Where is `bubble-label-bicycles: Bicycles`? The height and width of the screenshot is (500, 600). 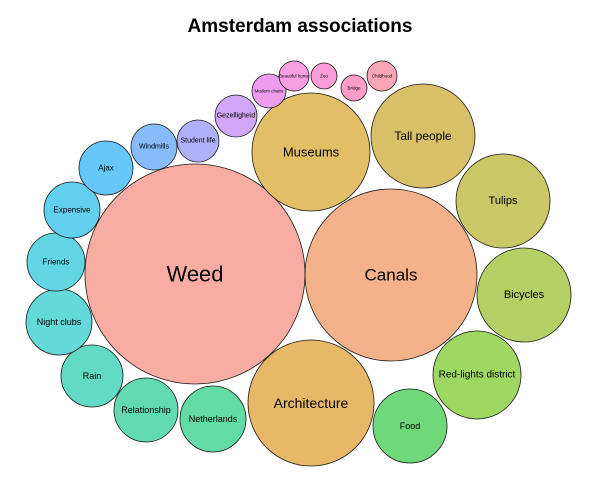
bubble-label-bicycles: Bicycles is located at coordinates (524, 295).